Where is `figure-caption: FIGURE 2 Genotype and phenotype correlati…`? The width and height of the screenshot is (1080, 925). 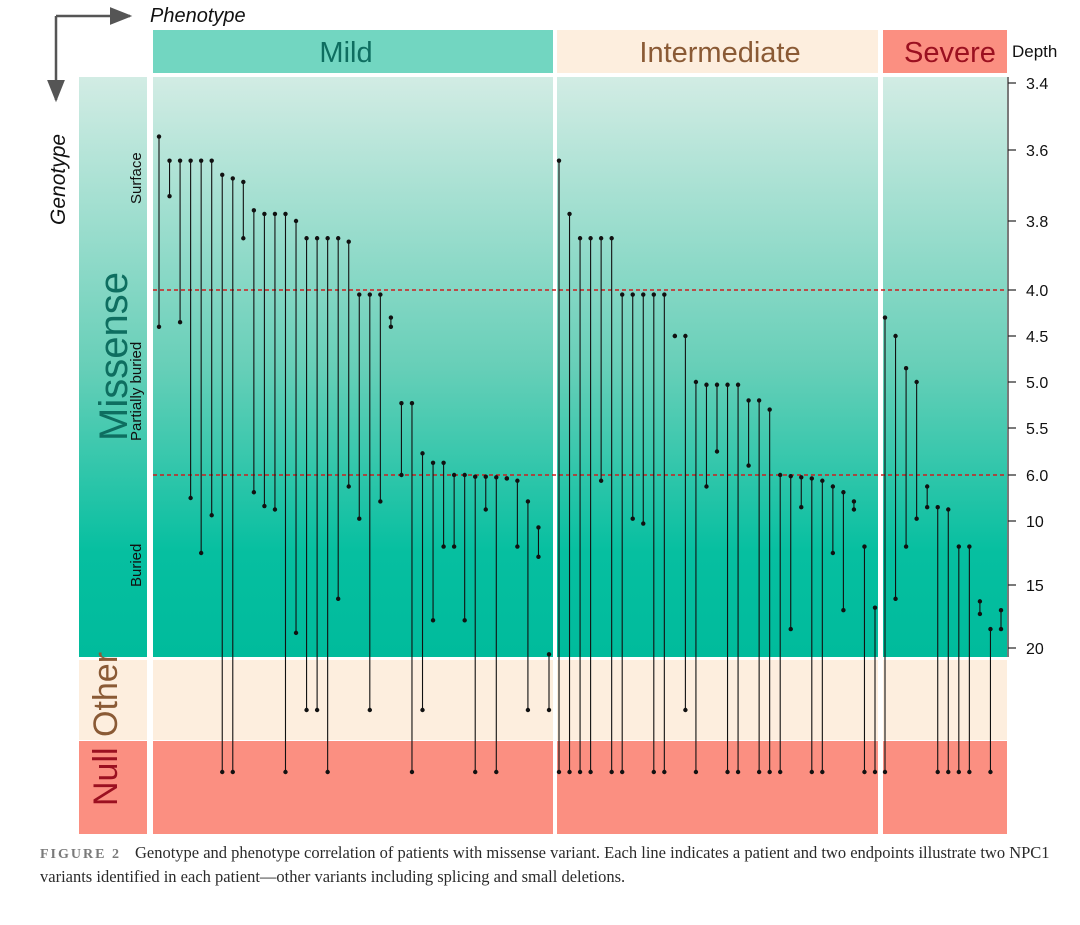
figure-caption: FIGURE 2 Genotype and phenotype correlati… is located at coordinates (545, 865).